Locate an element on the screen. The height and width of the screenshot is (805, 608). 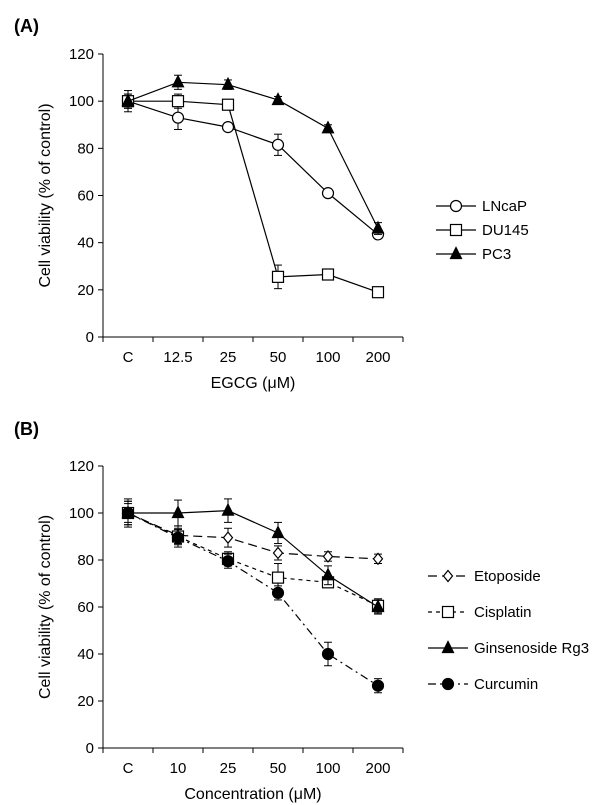
series-curcumin is located at coordinates (253, 596).